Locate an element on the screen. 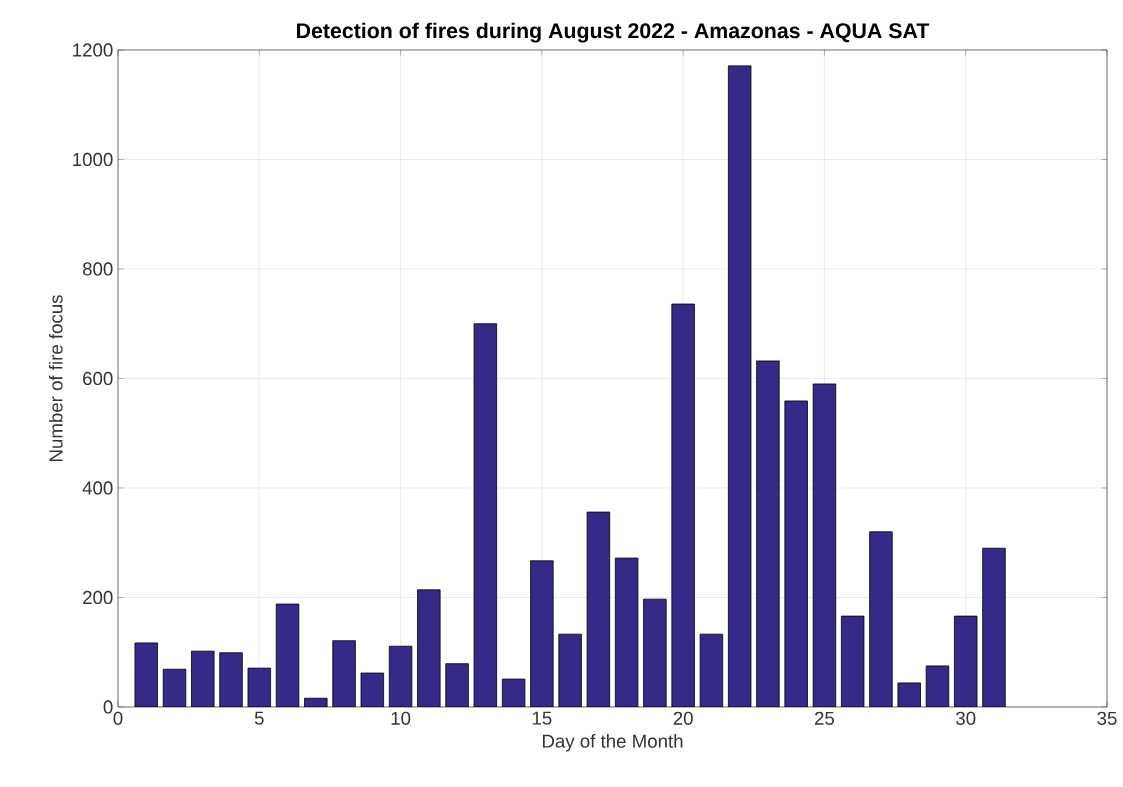  x-tick-label: 15 is located at coordinates (542, 718).